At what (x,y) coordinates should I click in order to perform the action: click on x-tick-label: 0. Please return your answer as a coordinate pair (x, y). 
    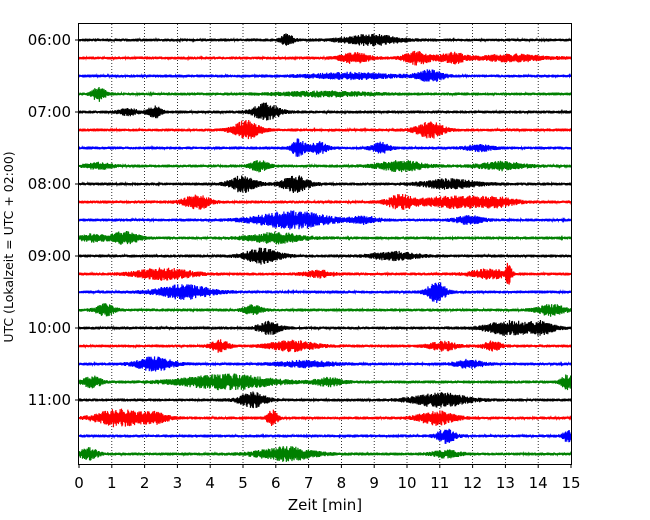
    Looking at the image, I should click on (79, 483).